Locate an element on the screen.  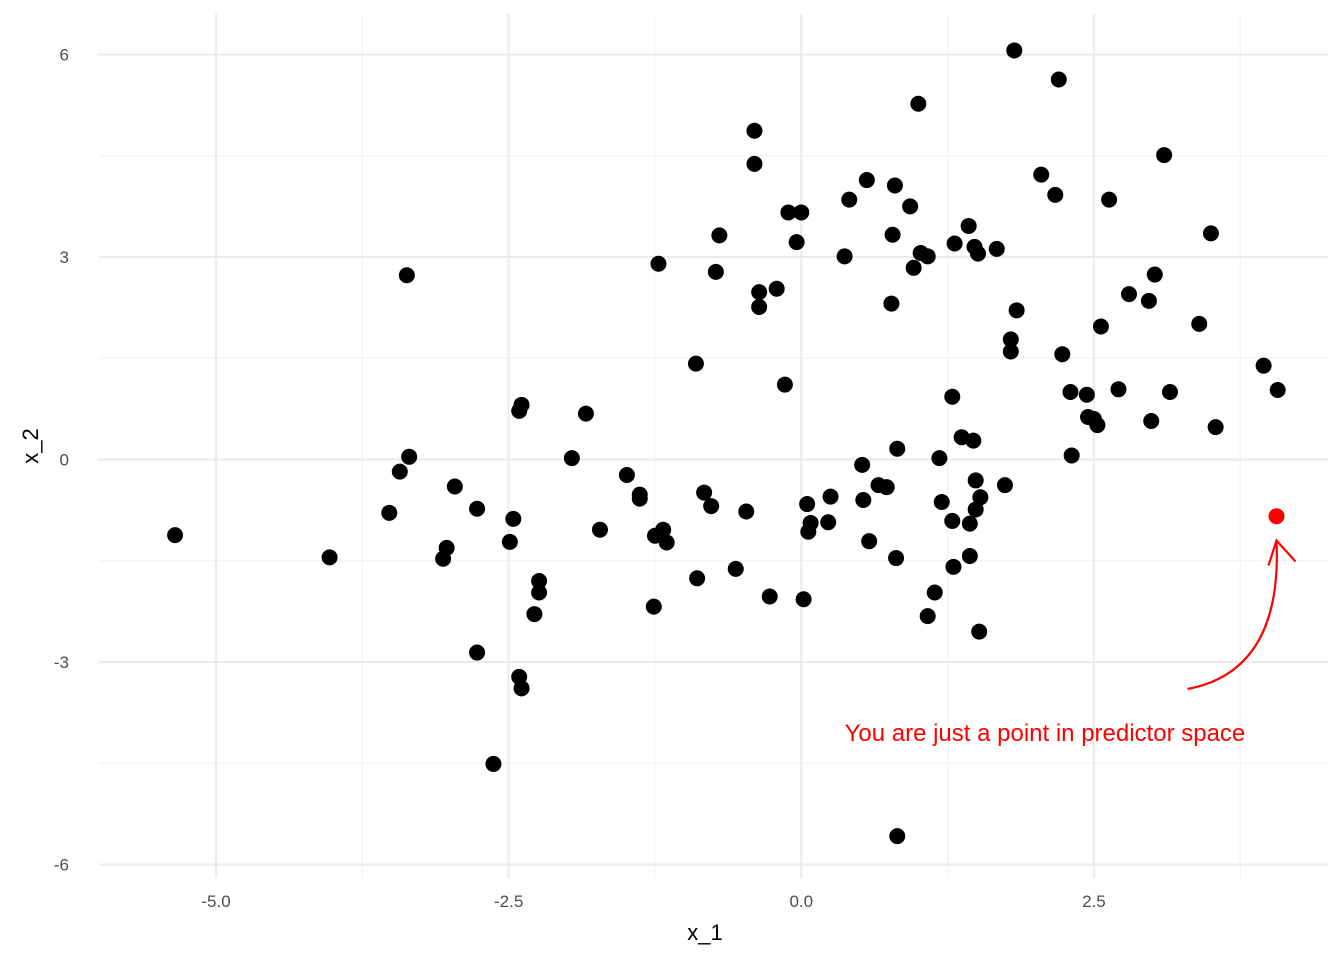
annotation-layer: You are just a point in predictor space is located at coordinates (1071, 642).